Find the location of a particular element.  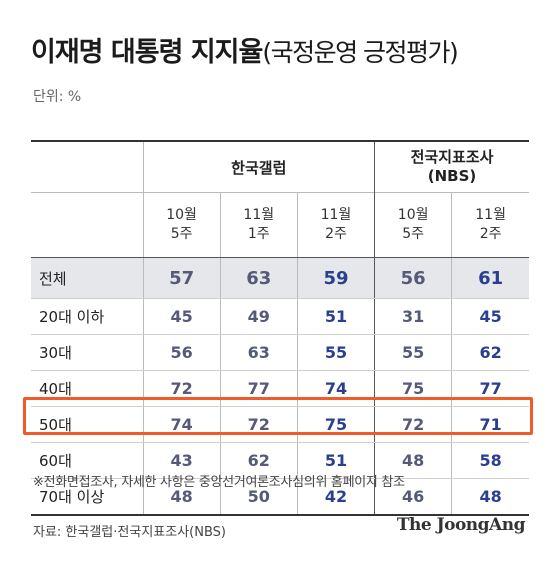

period-header-row: 10월 5주 11월 1주 11월 2주 10월 5주 11월 2주 is located at coordinates (280, 225).